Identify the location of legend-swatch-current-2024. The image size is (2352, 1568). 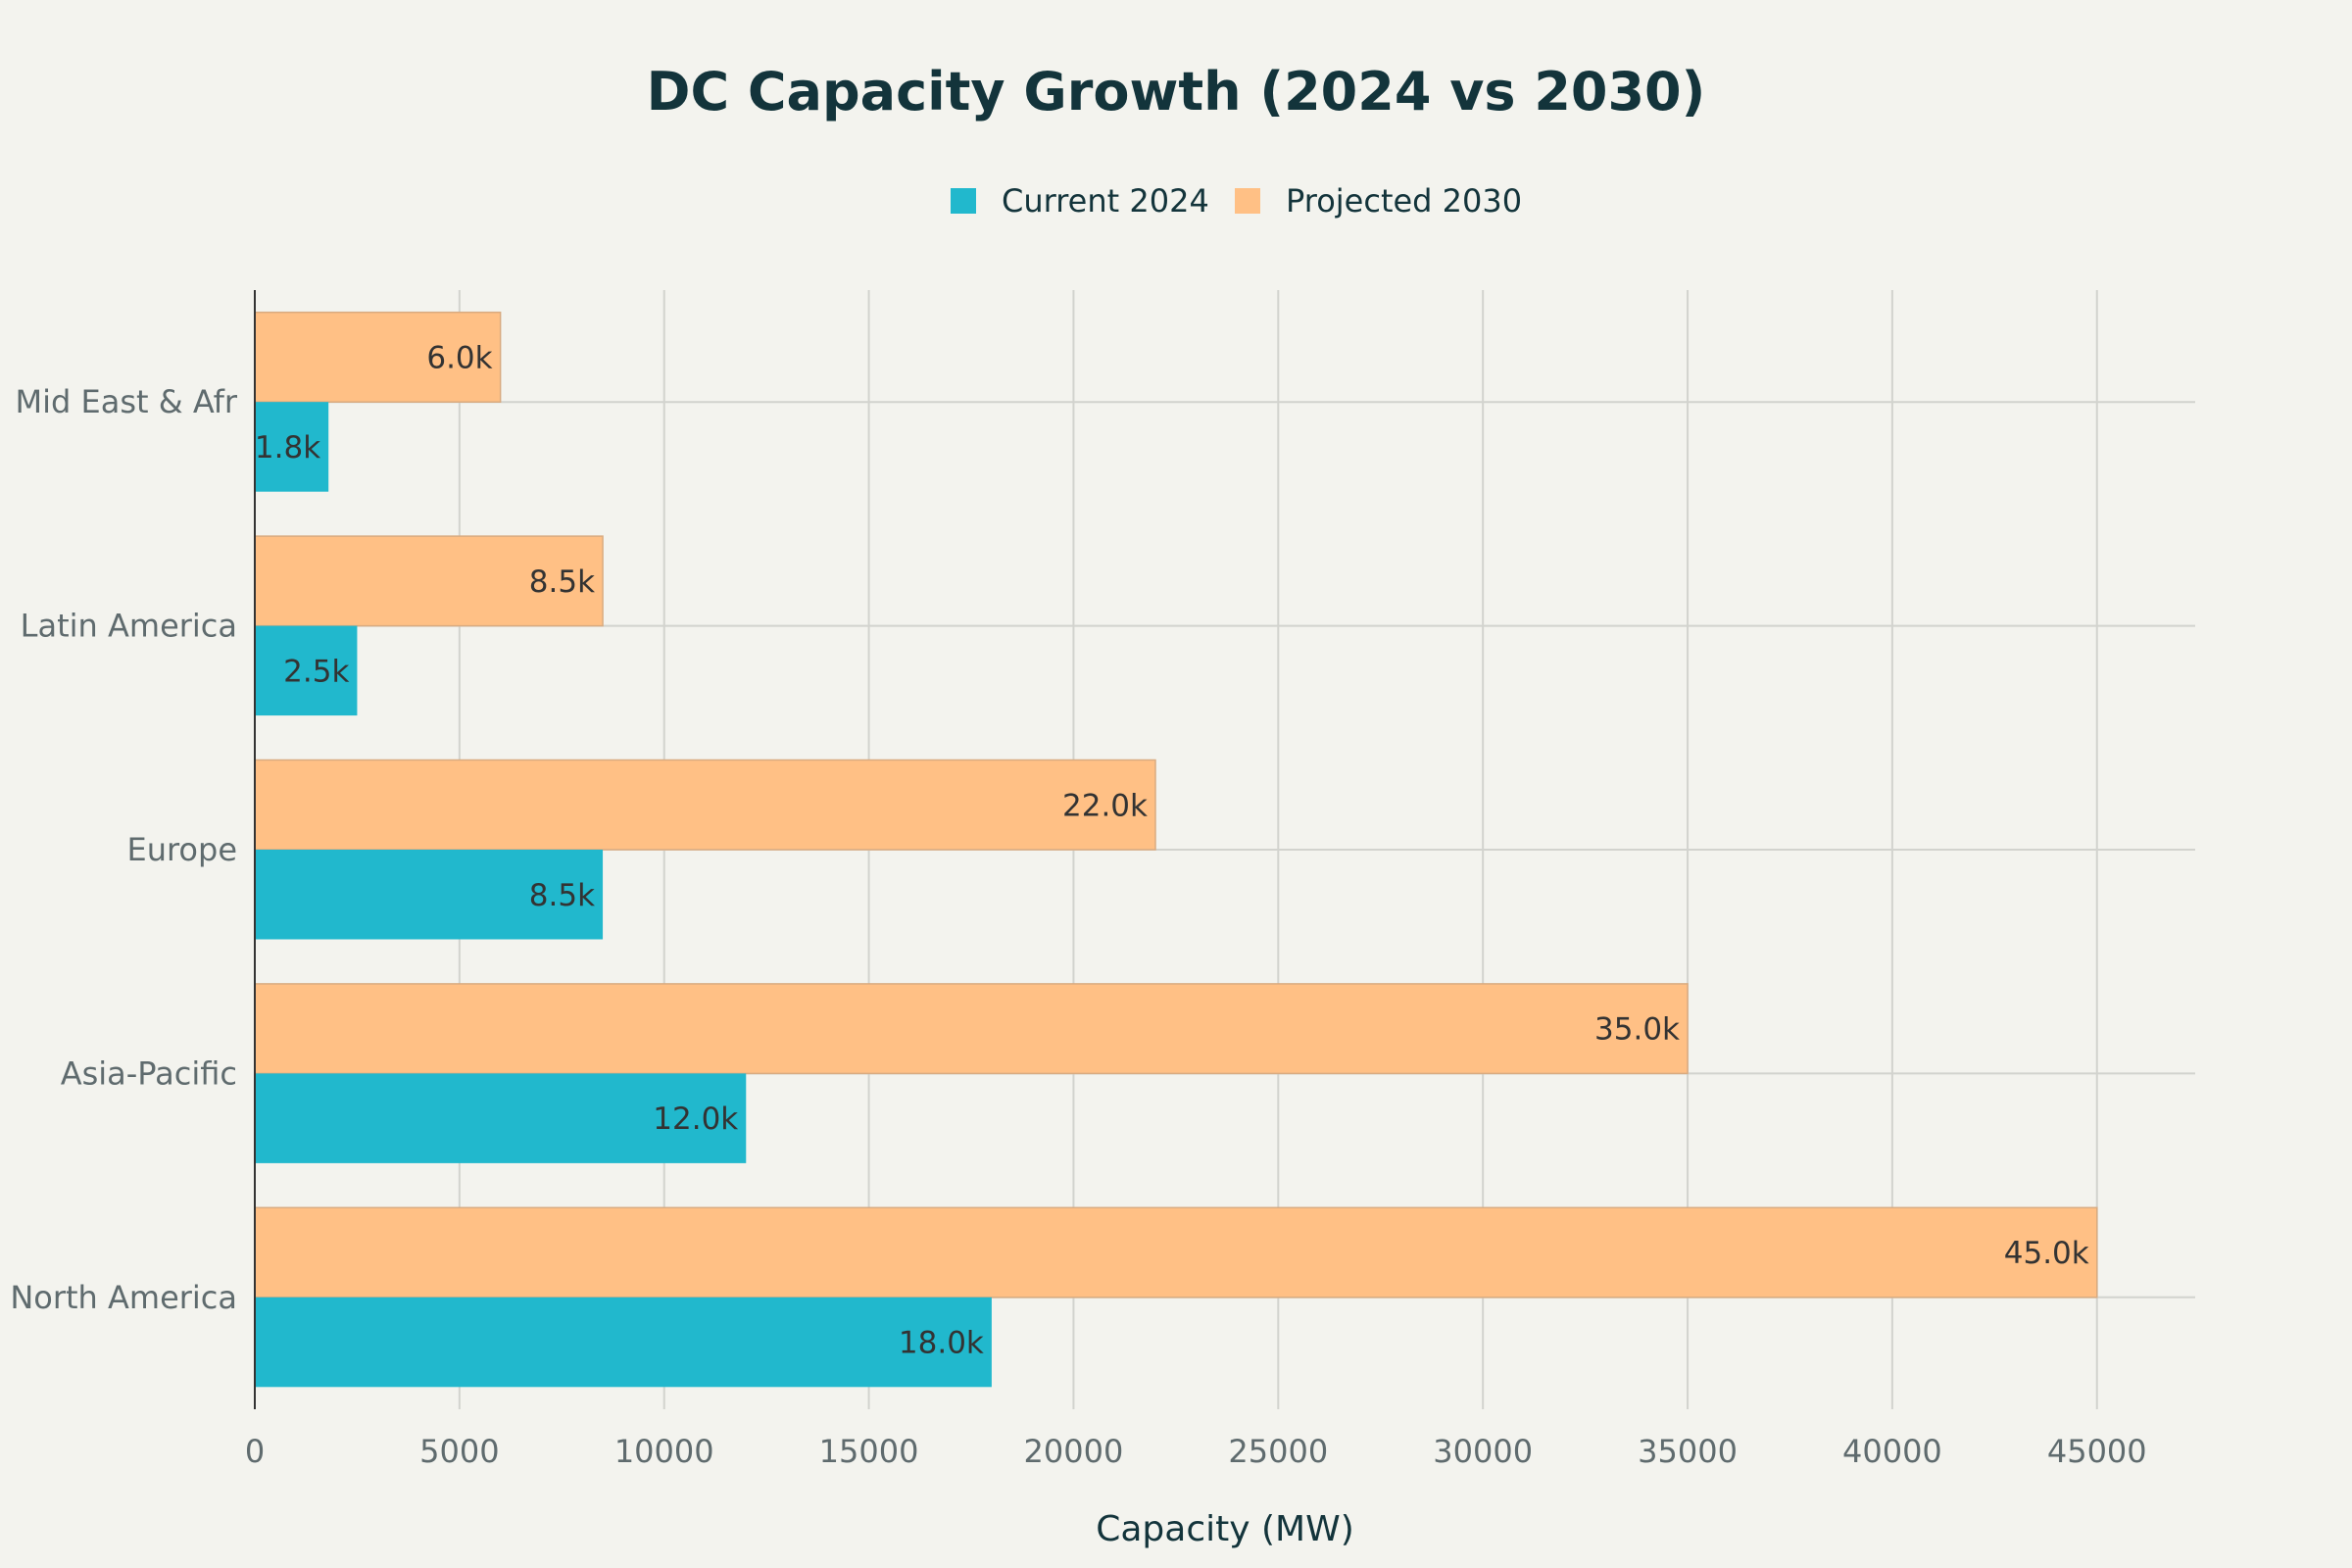
(964, 201).